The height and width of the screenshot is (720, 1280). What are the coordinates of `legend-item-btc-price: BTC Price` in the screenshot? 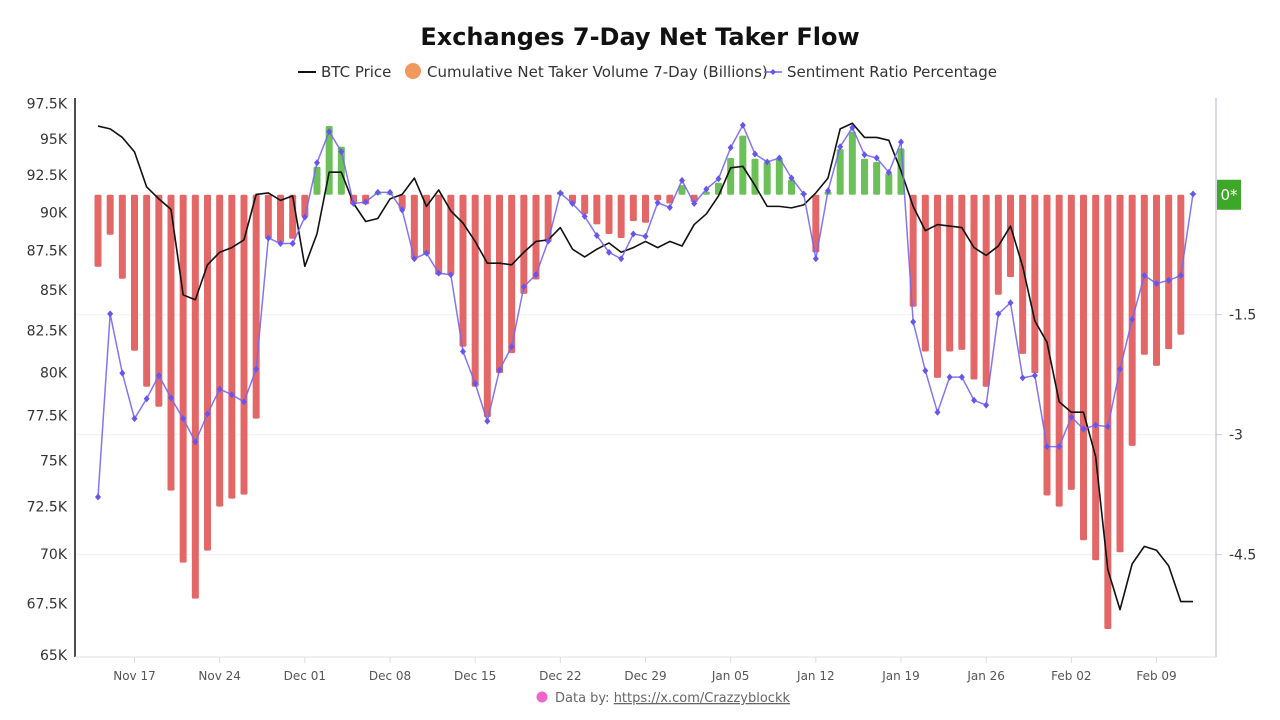 It's located at (344, 72).